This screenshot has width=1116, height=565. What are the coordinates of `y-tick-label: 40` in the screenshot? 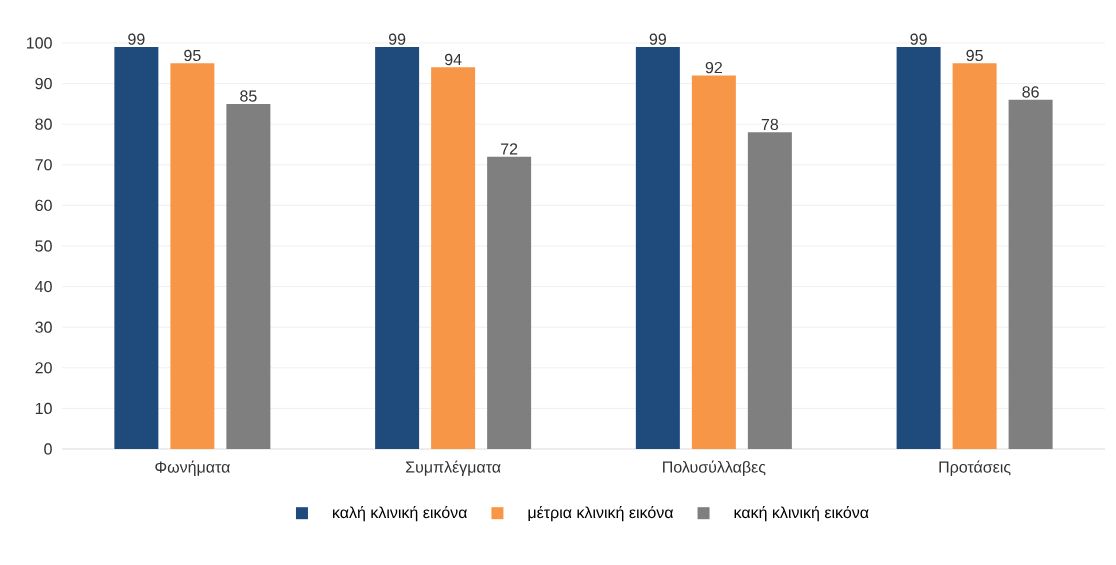 It's located at (43, 286).